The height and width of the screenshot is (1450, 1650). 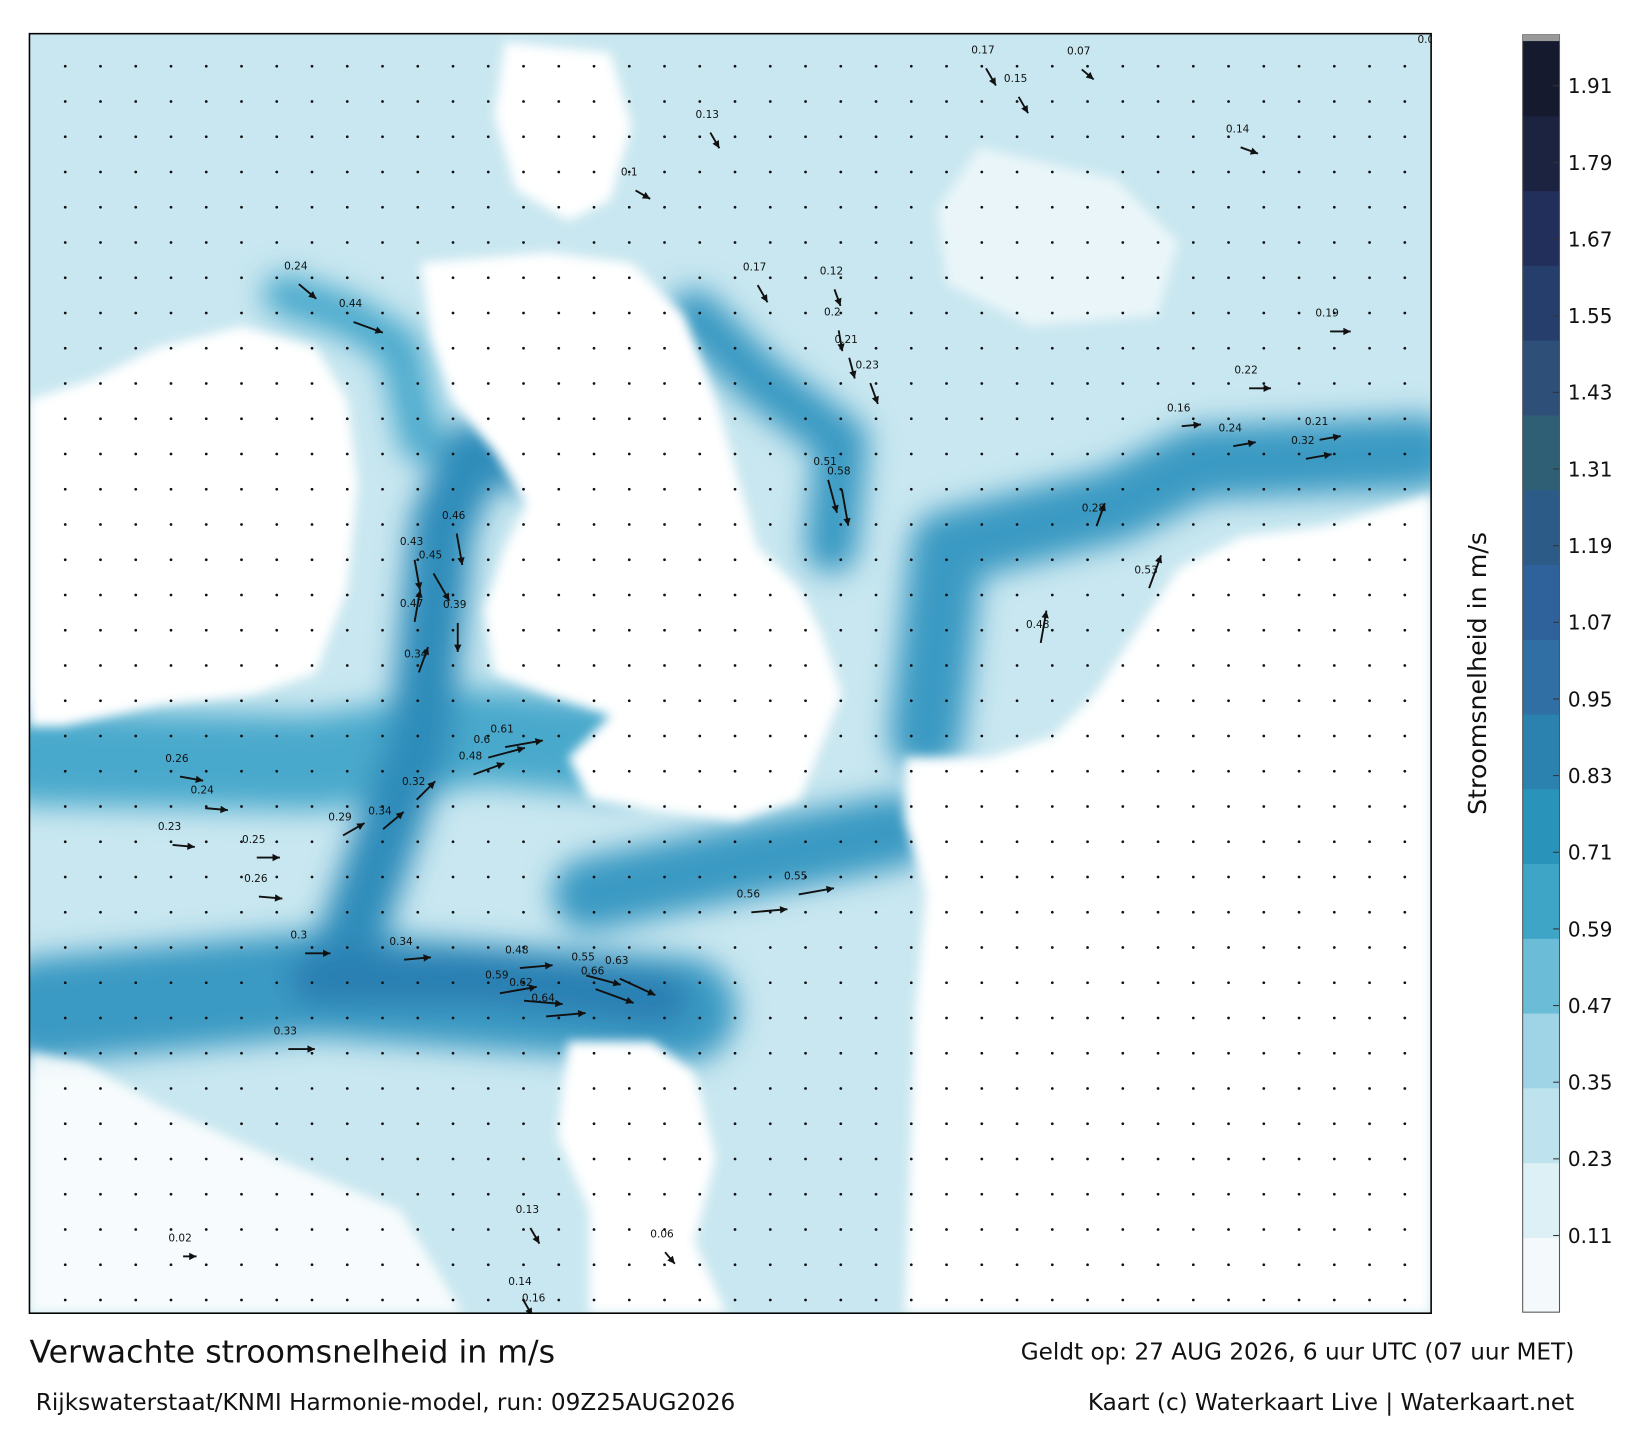 I want to click on colorbar-tick-label: 1.43, so click(x=1590, y=393).